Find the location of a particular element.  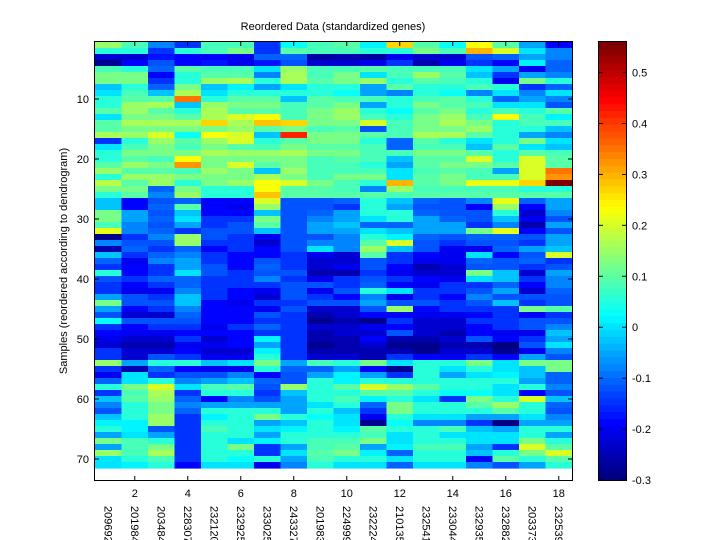

column-label: 232224_ is located at coordinates (372, 523).